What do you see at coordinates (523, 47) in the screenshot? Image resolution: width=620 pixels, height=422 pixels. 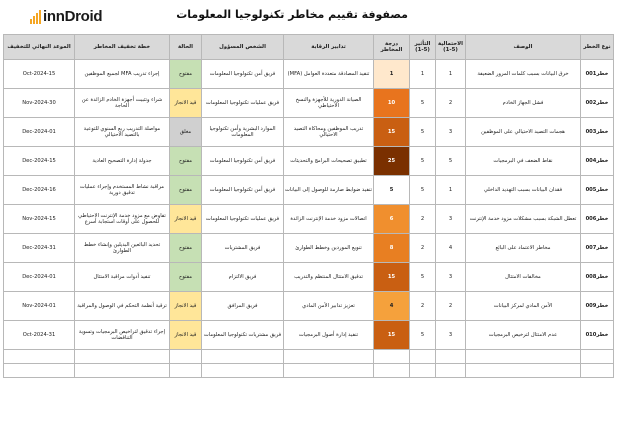 I see `col-header: الوصف` at bounding box center [523, 47].